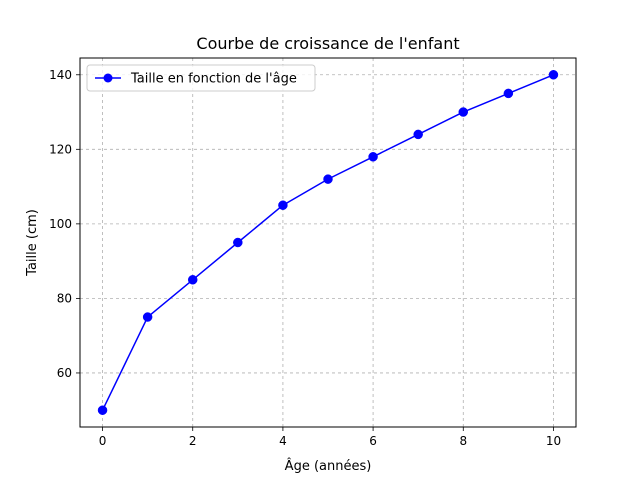 The image size is (640, 480). I want to click on x-tick-label: 8, so click(463, 441).